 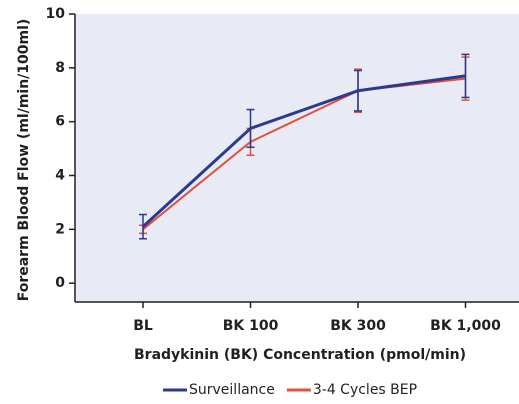 I want to click on y-tick-label: 0, so click(x=60, y=283).